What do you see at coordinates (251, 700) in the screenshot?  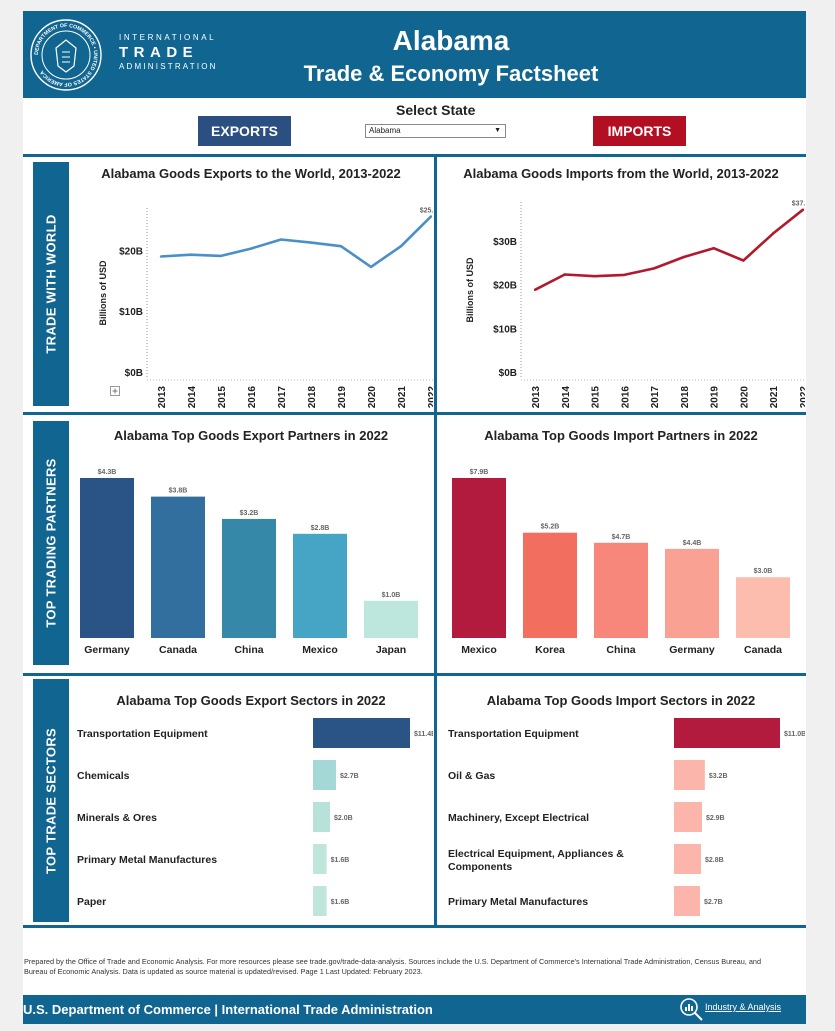 I see `export-sectors-chart-title: Alabama Top Goods Export Sectors in 2022` at bounding box center [251, 700].